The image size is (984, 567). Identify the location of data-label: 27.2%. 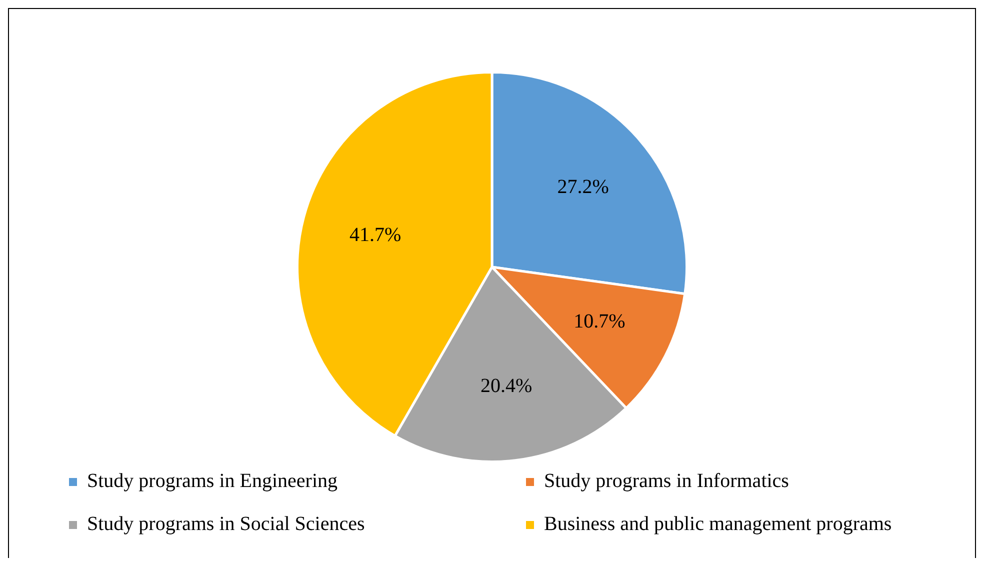
(583, 187).